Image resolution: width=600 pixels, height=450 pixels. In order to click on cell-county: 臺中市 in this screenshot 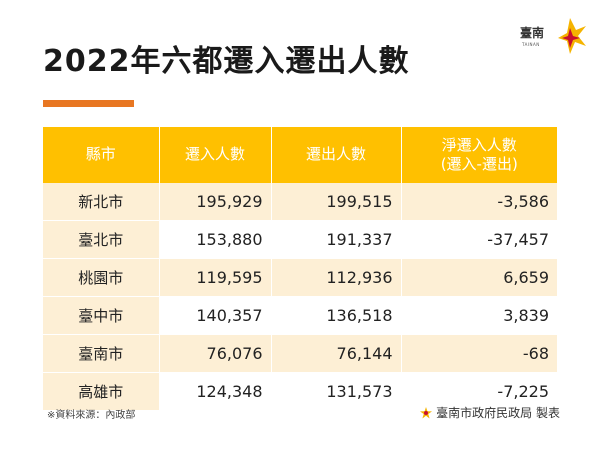, I will do `click(101, 315)`.